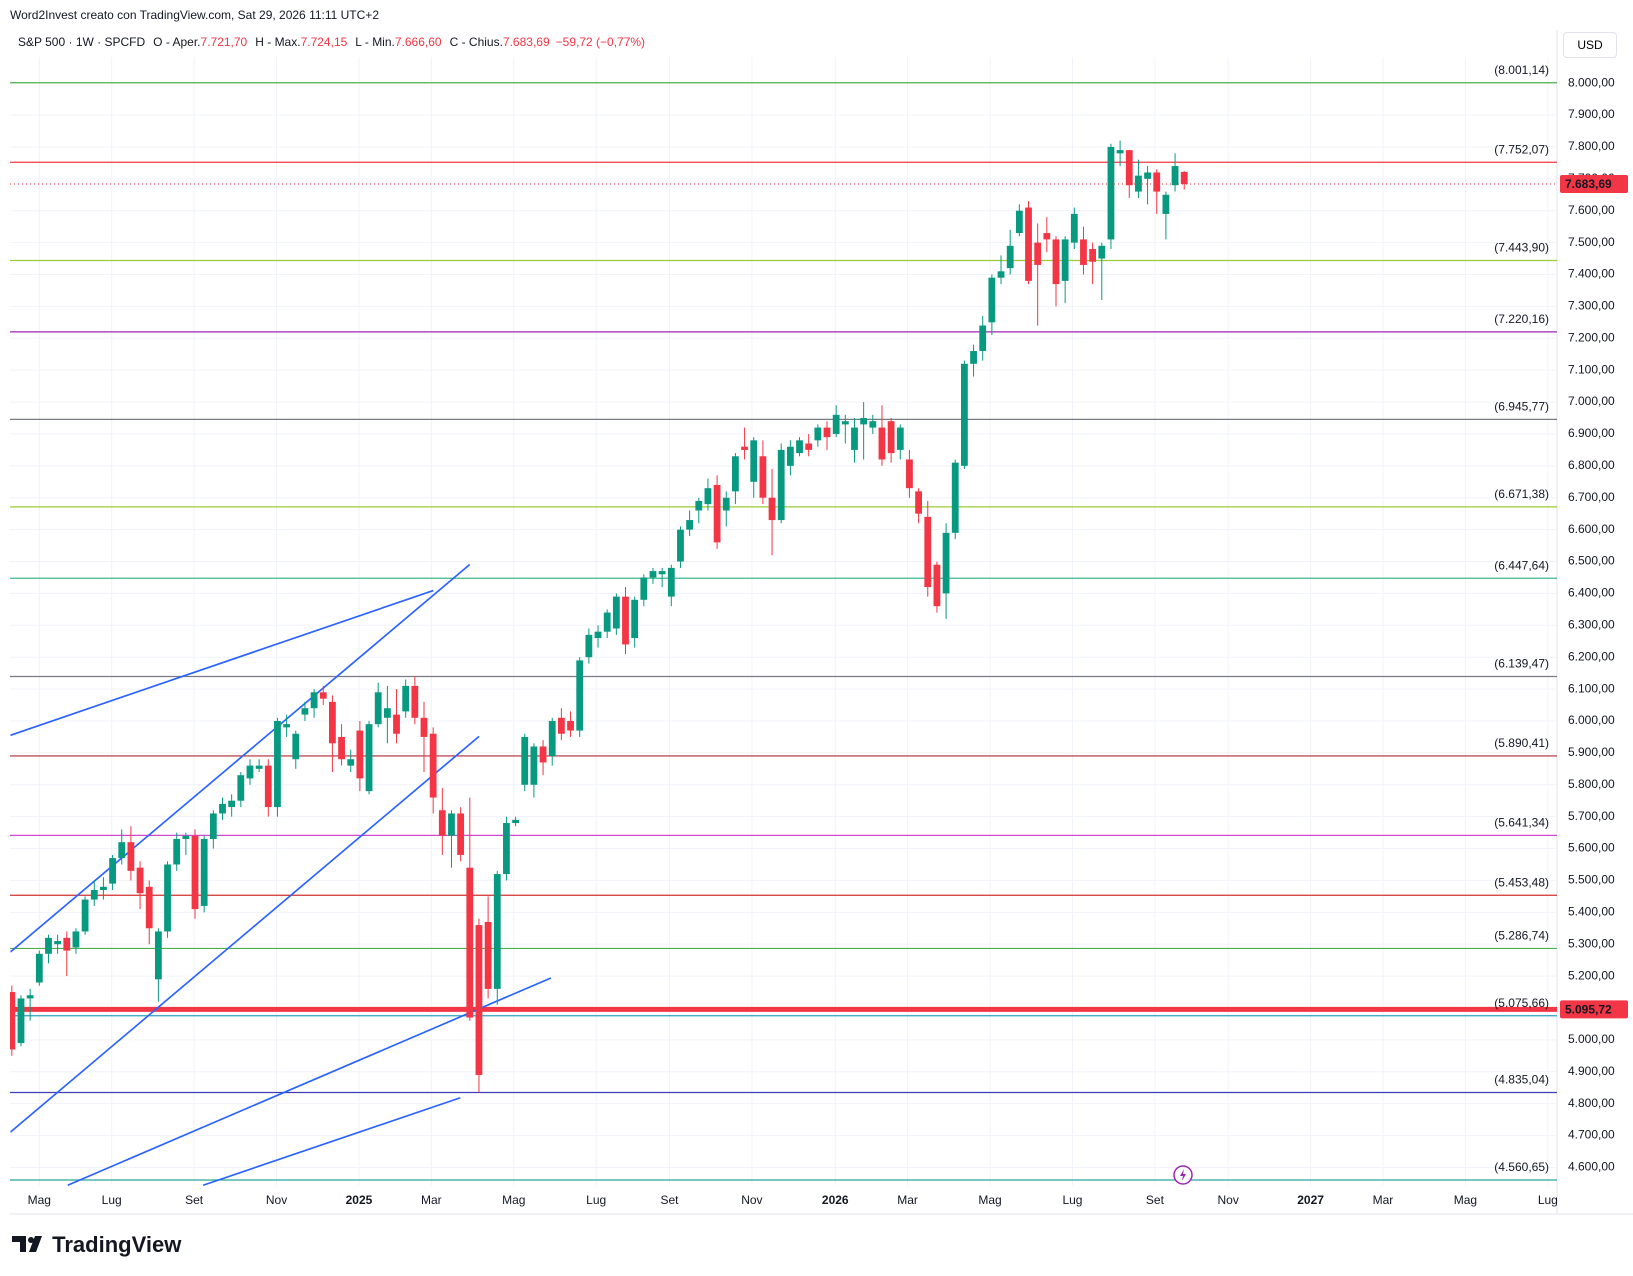  I want to click on logo-icon, so click(27, 1244).